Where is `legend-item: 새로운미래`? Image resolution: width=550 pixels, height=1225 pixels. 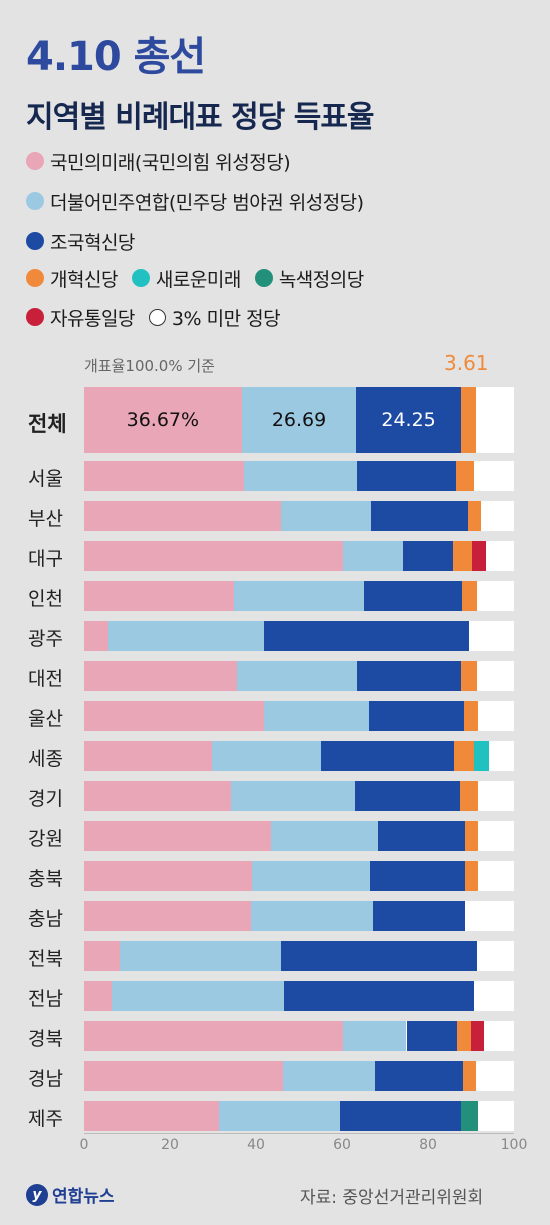 legend-item: 새로운미래 is located at coordinates (186, 278).